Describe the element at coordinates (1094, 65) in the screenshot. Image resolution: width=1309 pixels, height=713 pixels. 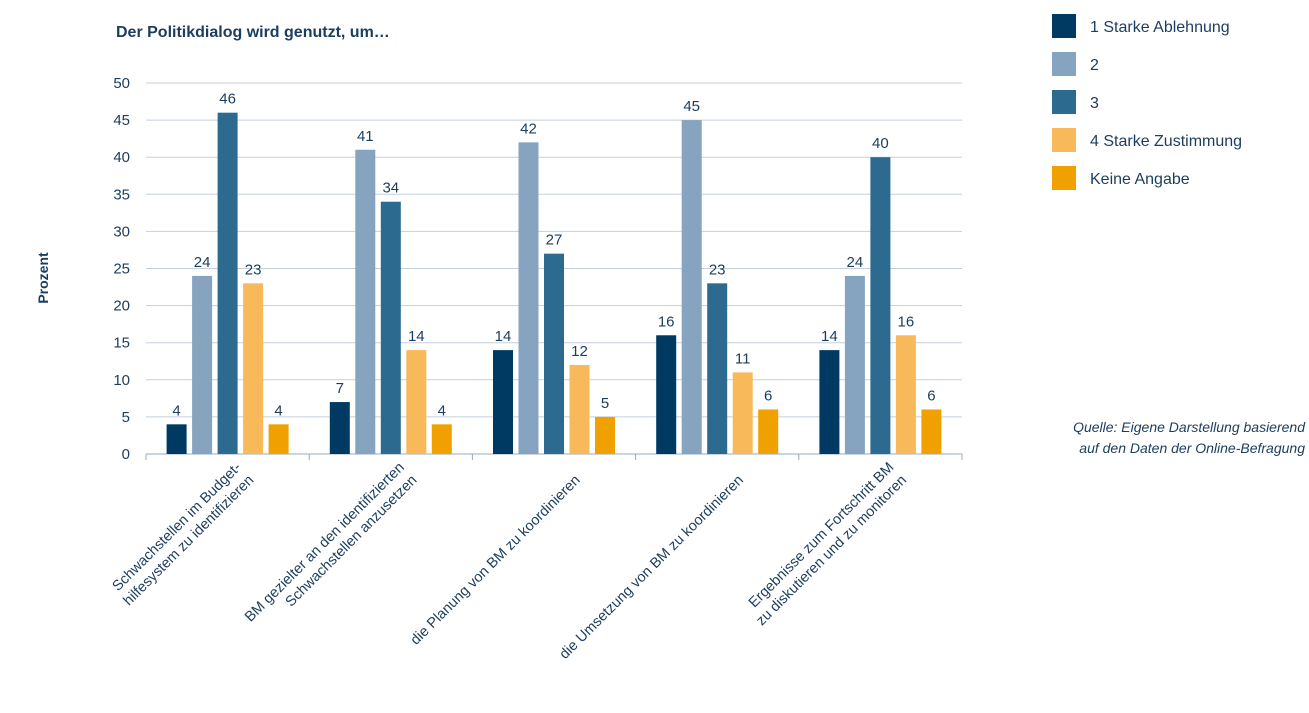
I see `legend-label: 2` at that location.